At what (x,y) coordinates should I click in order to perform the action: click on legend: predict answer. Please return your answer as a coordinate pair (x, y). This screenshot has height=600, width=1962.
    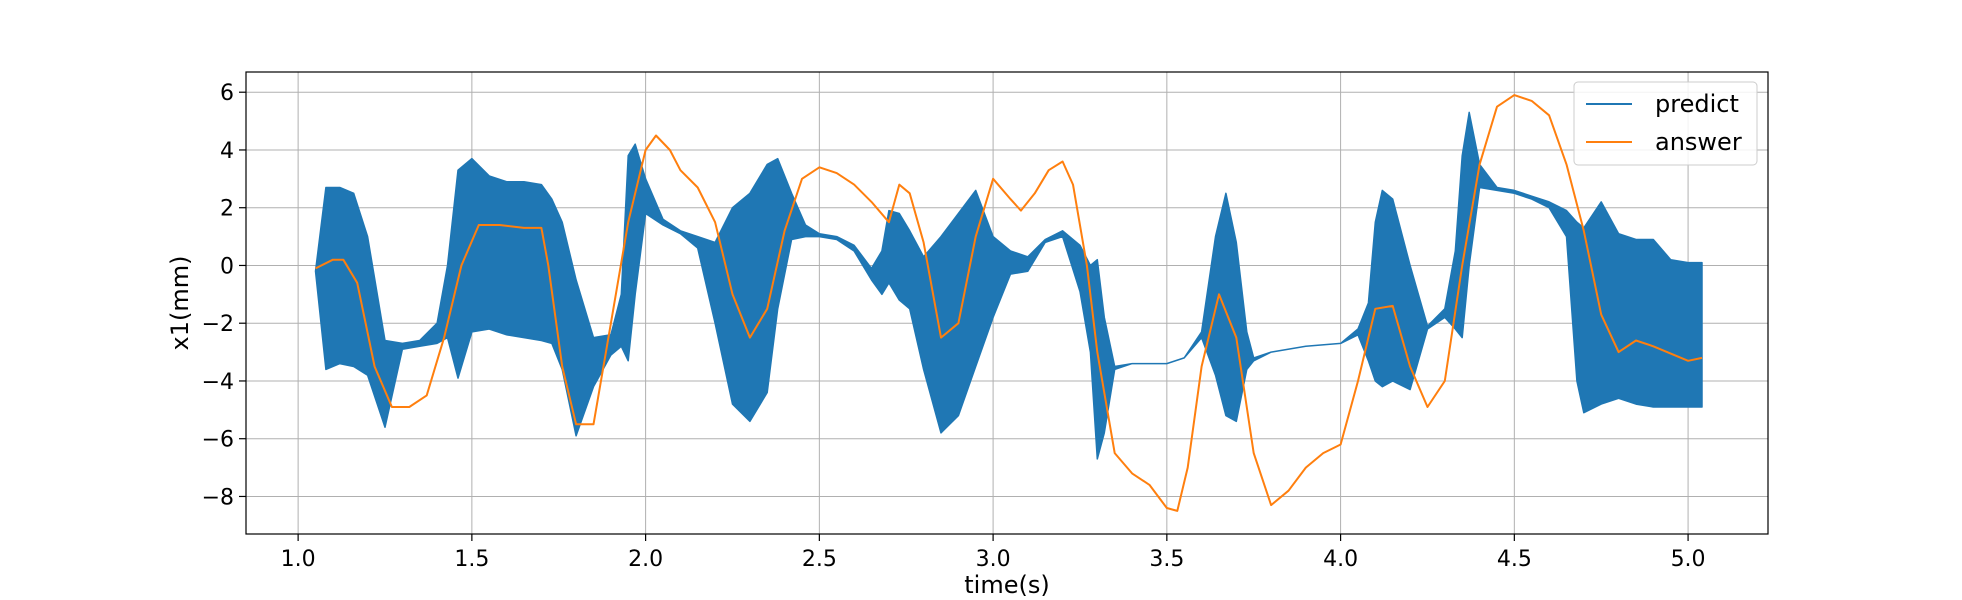
    Looking at the image, I should click on (1665, 123).